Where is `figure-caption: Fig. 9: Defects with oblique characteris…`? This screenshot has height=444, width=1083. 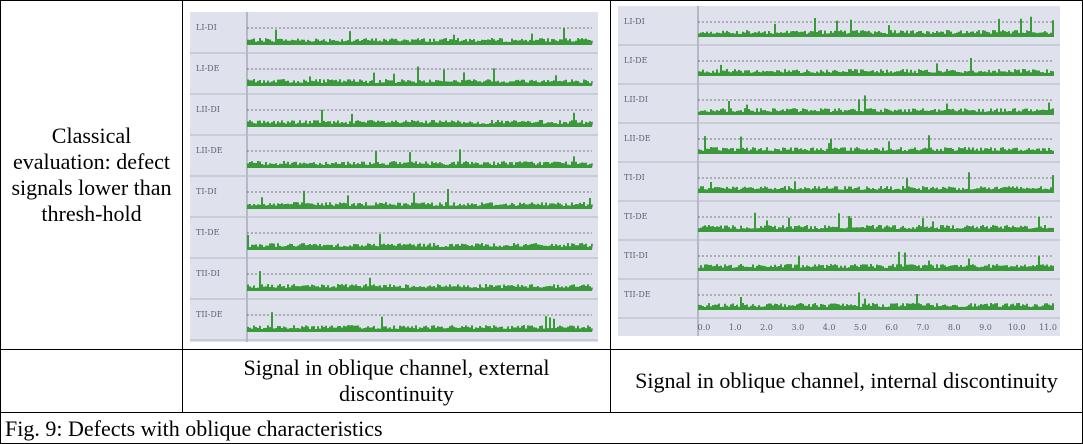 figure-caption: Fig. 9: Defects with oblique characteris… is located at coordinates (194, 428).